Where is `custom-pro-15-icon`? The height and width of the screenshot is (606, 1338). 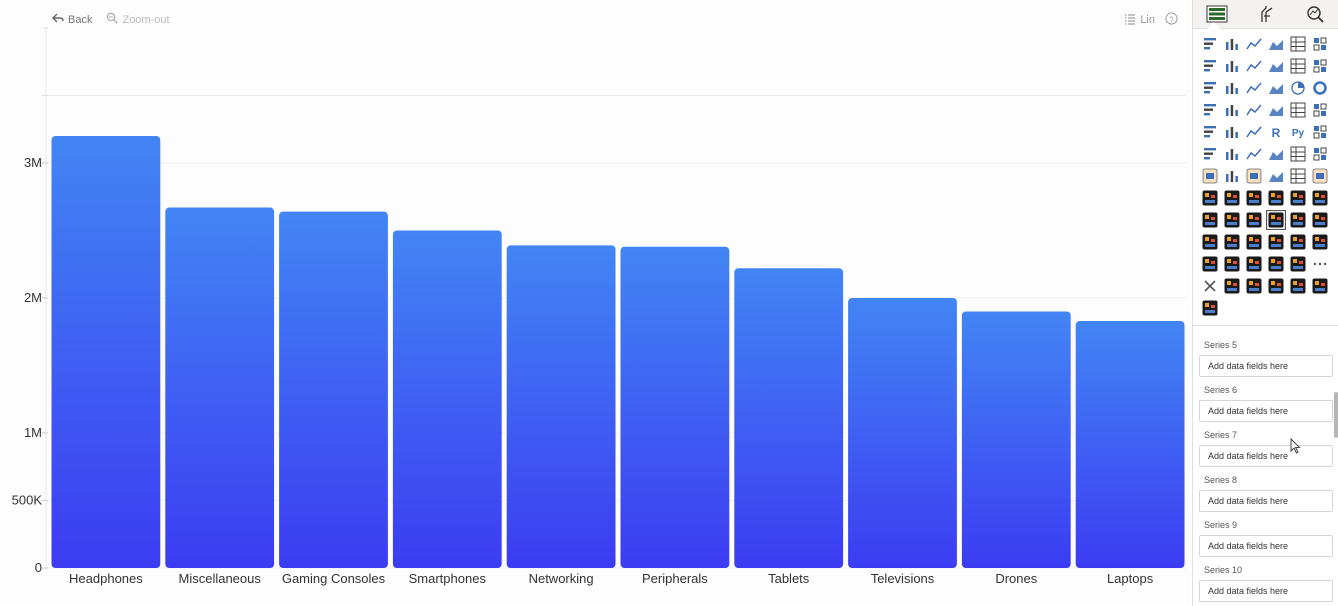
custom-pro-15-icon is located at coordinates (1276, 242).